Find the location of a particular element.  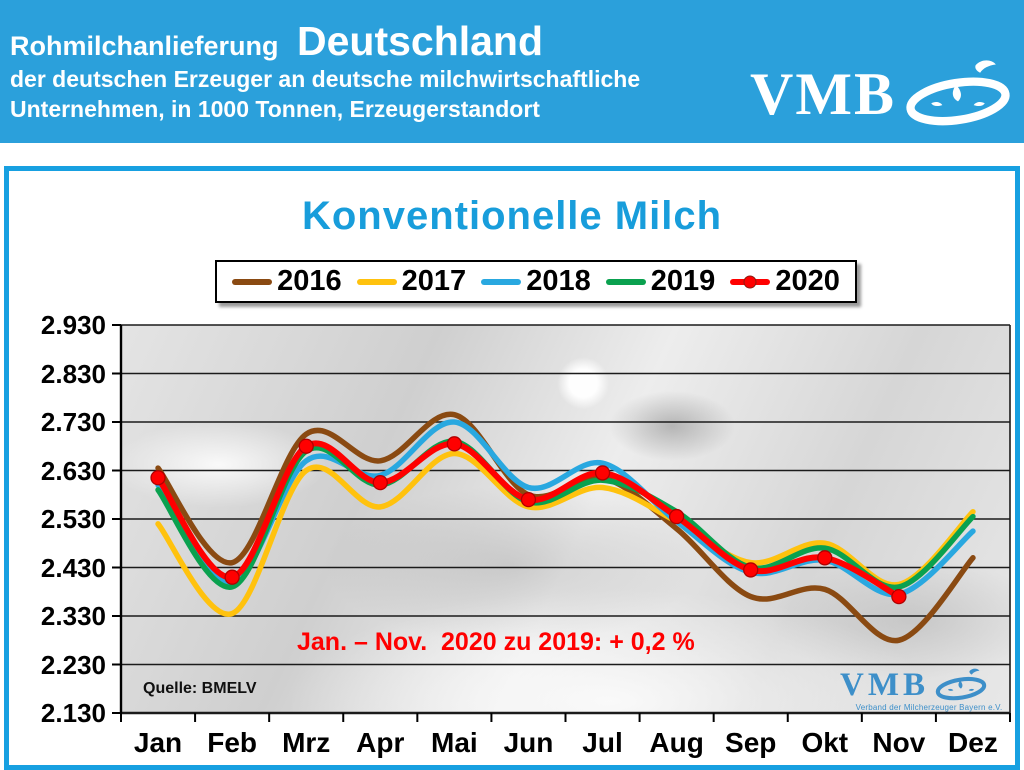

chart-legend: 2016 2017 2018 2019 2020 is located at coordinates (536, 281).